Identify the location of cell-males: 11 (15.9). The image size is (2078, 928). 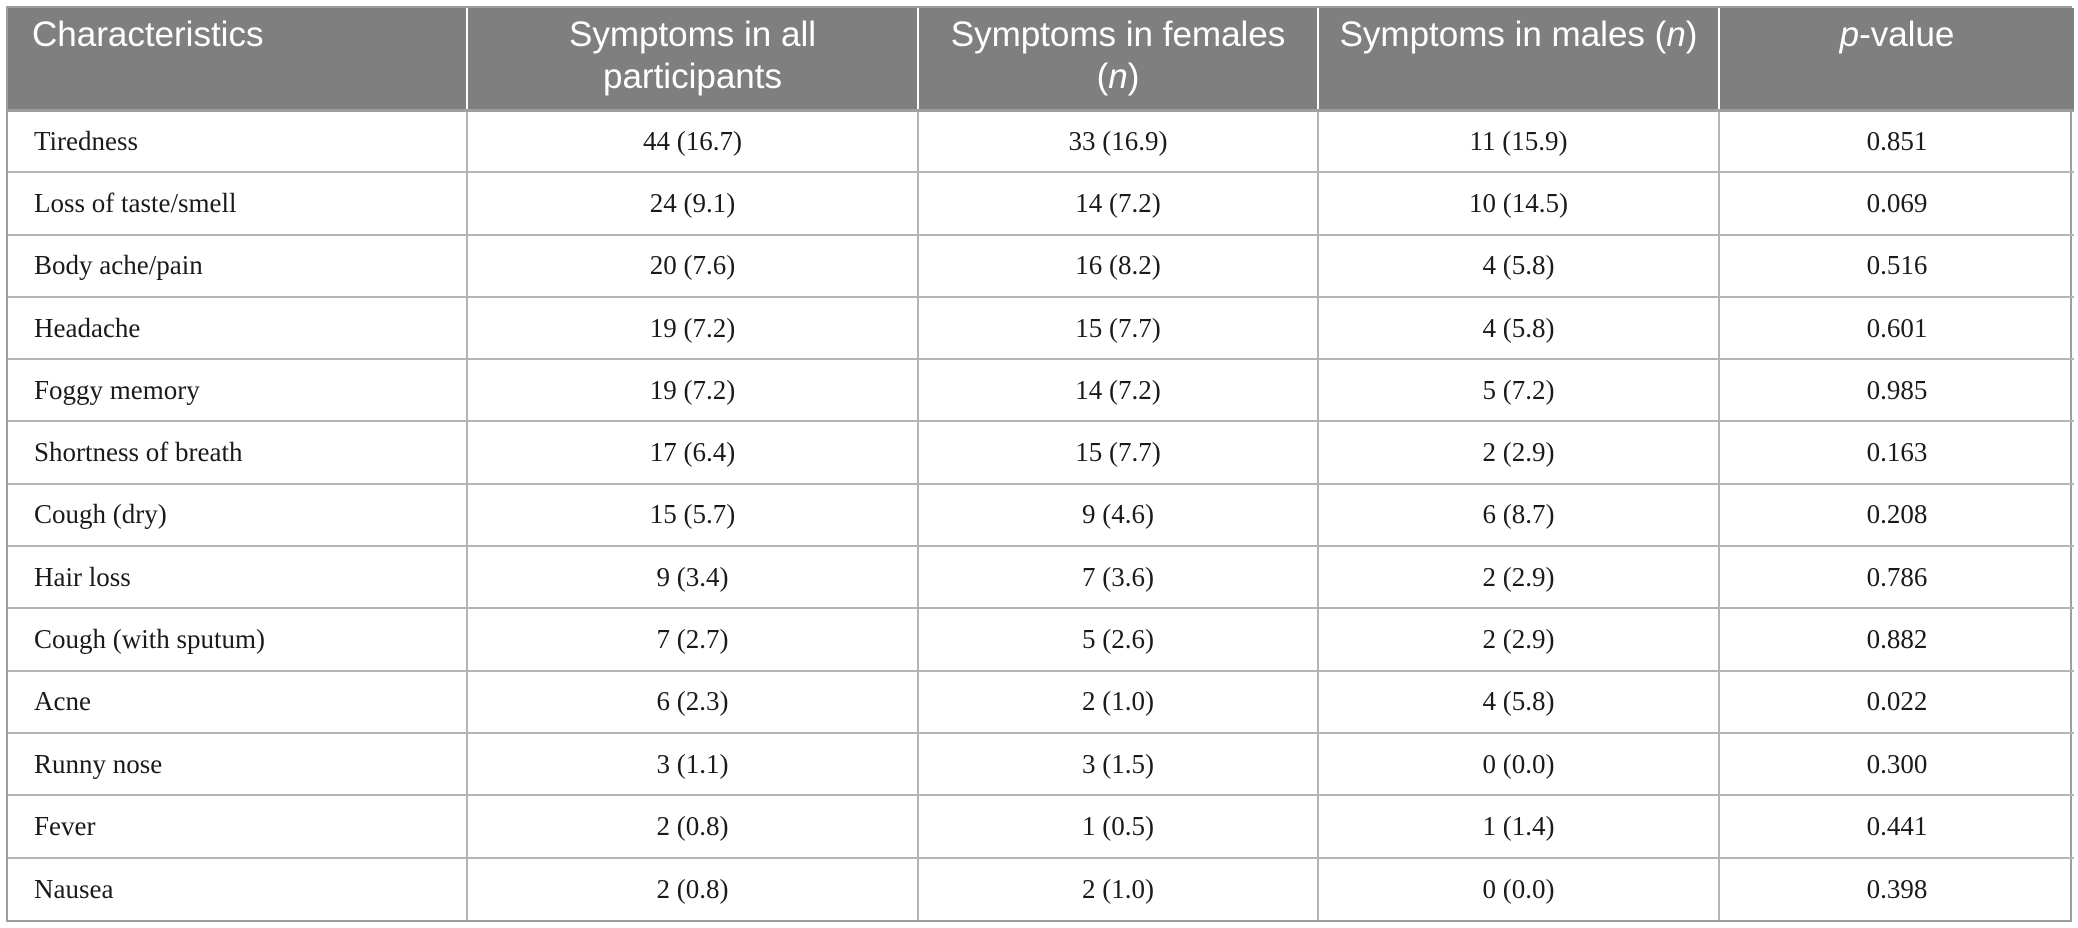
(1518, 140).